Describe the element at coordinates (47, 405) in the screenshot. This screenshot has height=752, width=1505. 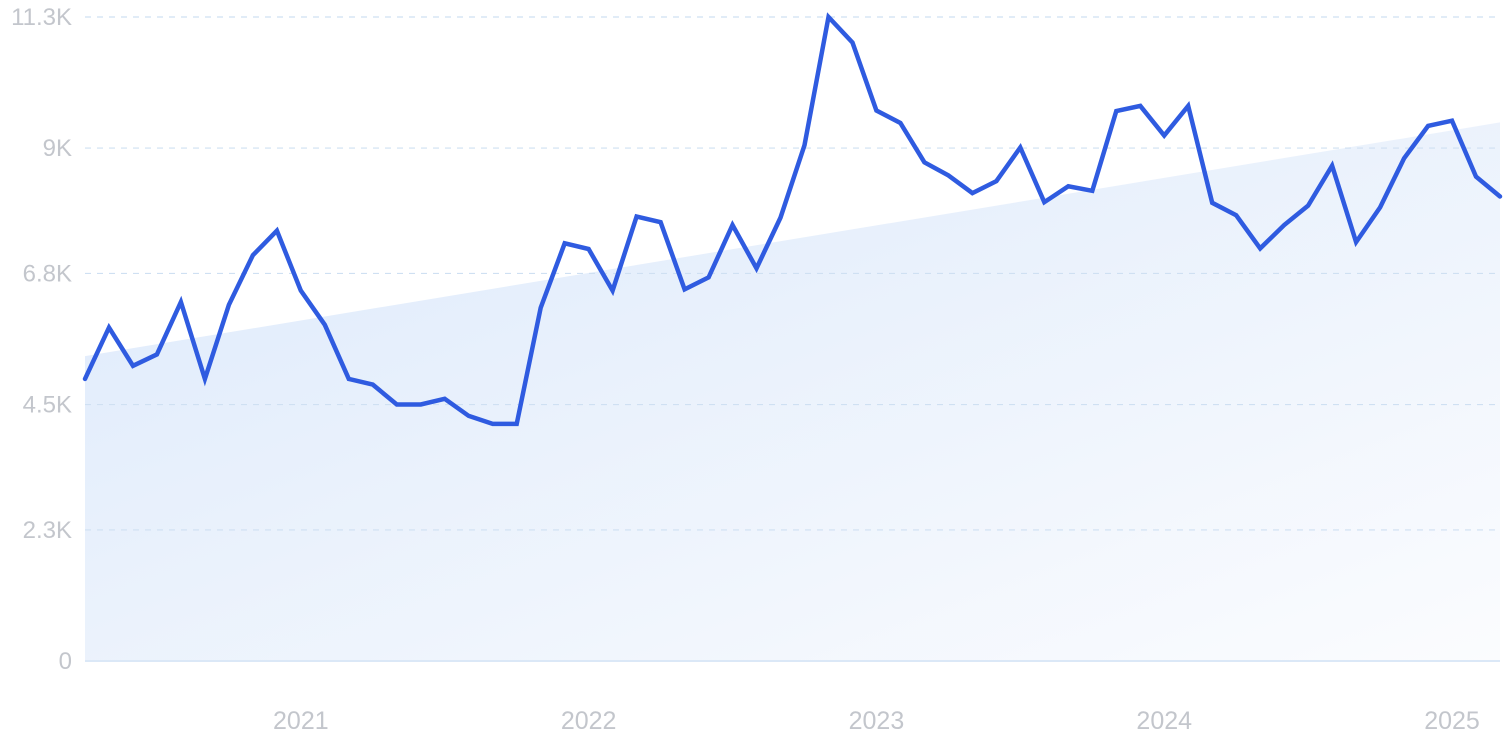
I see `y-tick-label: 4.5K` at that location.